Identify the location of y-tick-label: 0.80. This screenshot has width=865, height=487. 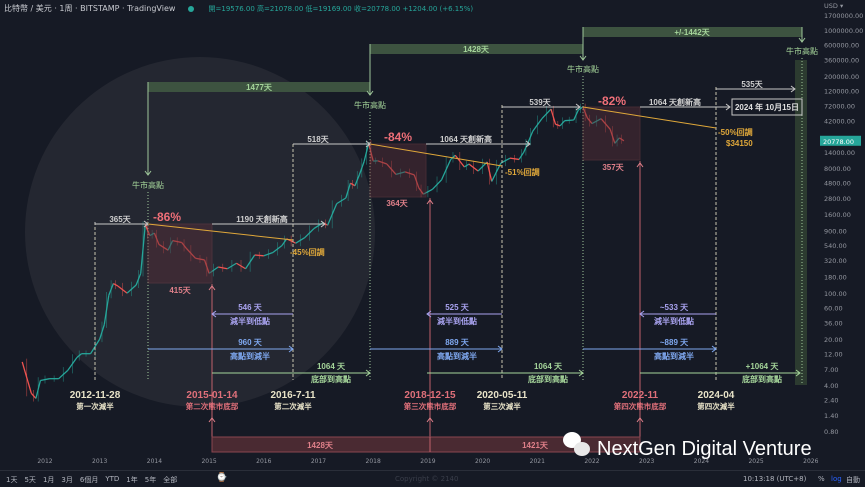
(831, 432).